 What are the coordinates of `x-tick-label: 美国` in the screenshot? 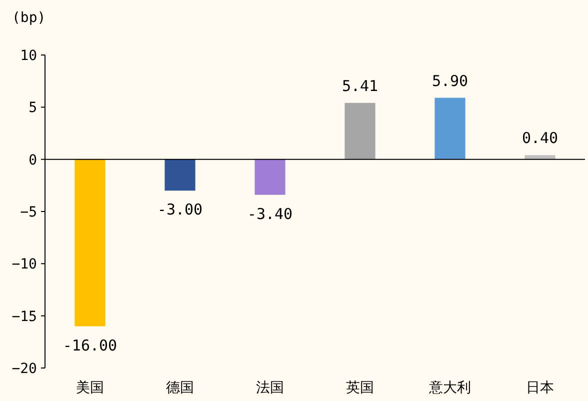 It's located at (90, 388).